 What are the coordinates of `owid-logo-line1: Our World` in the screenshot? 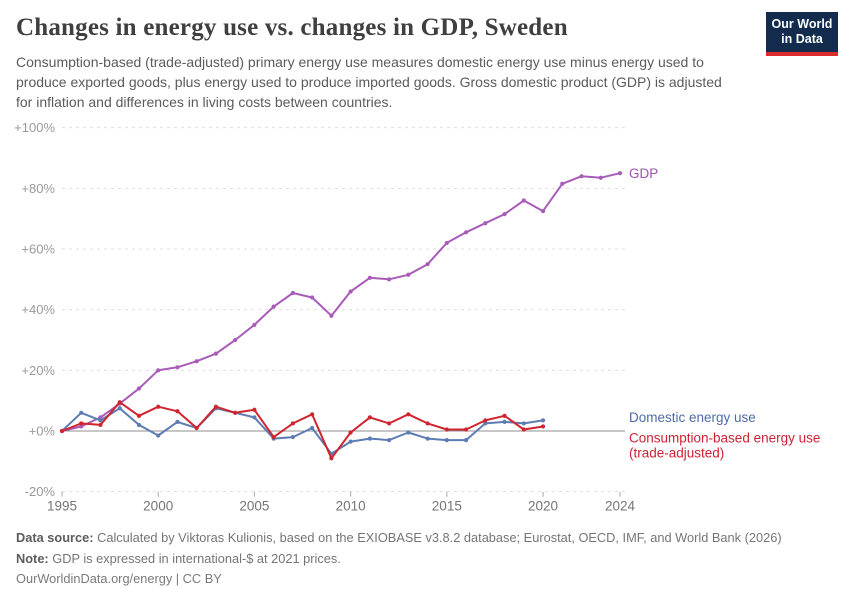 It's located at (802, 24).